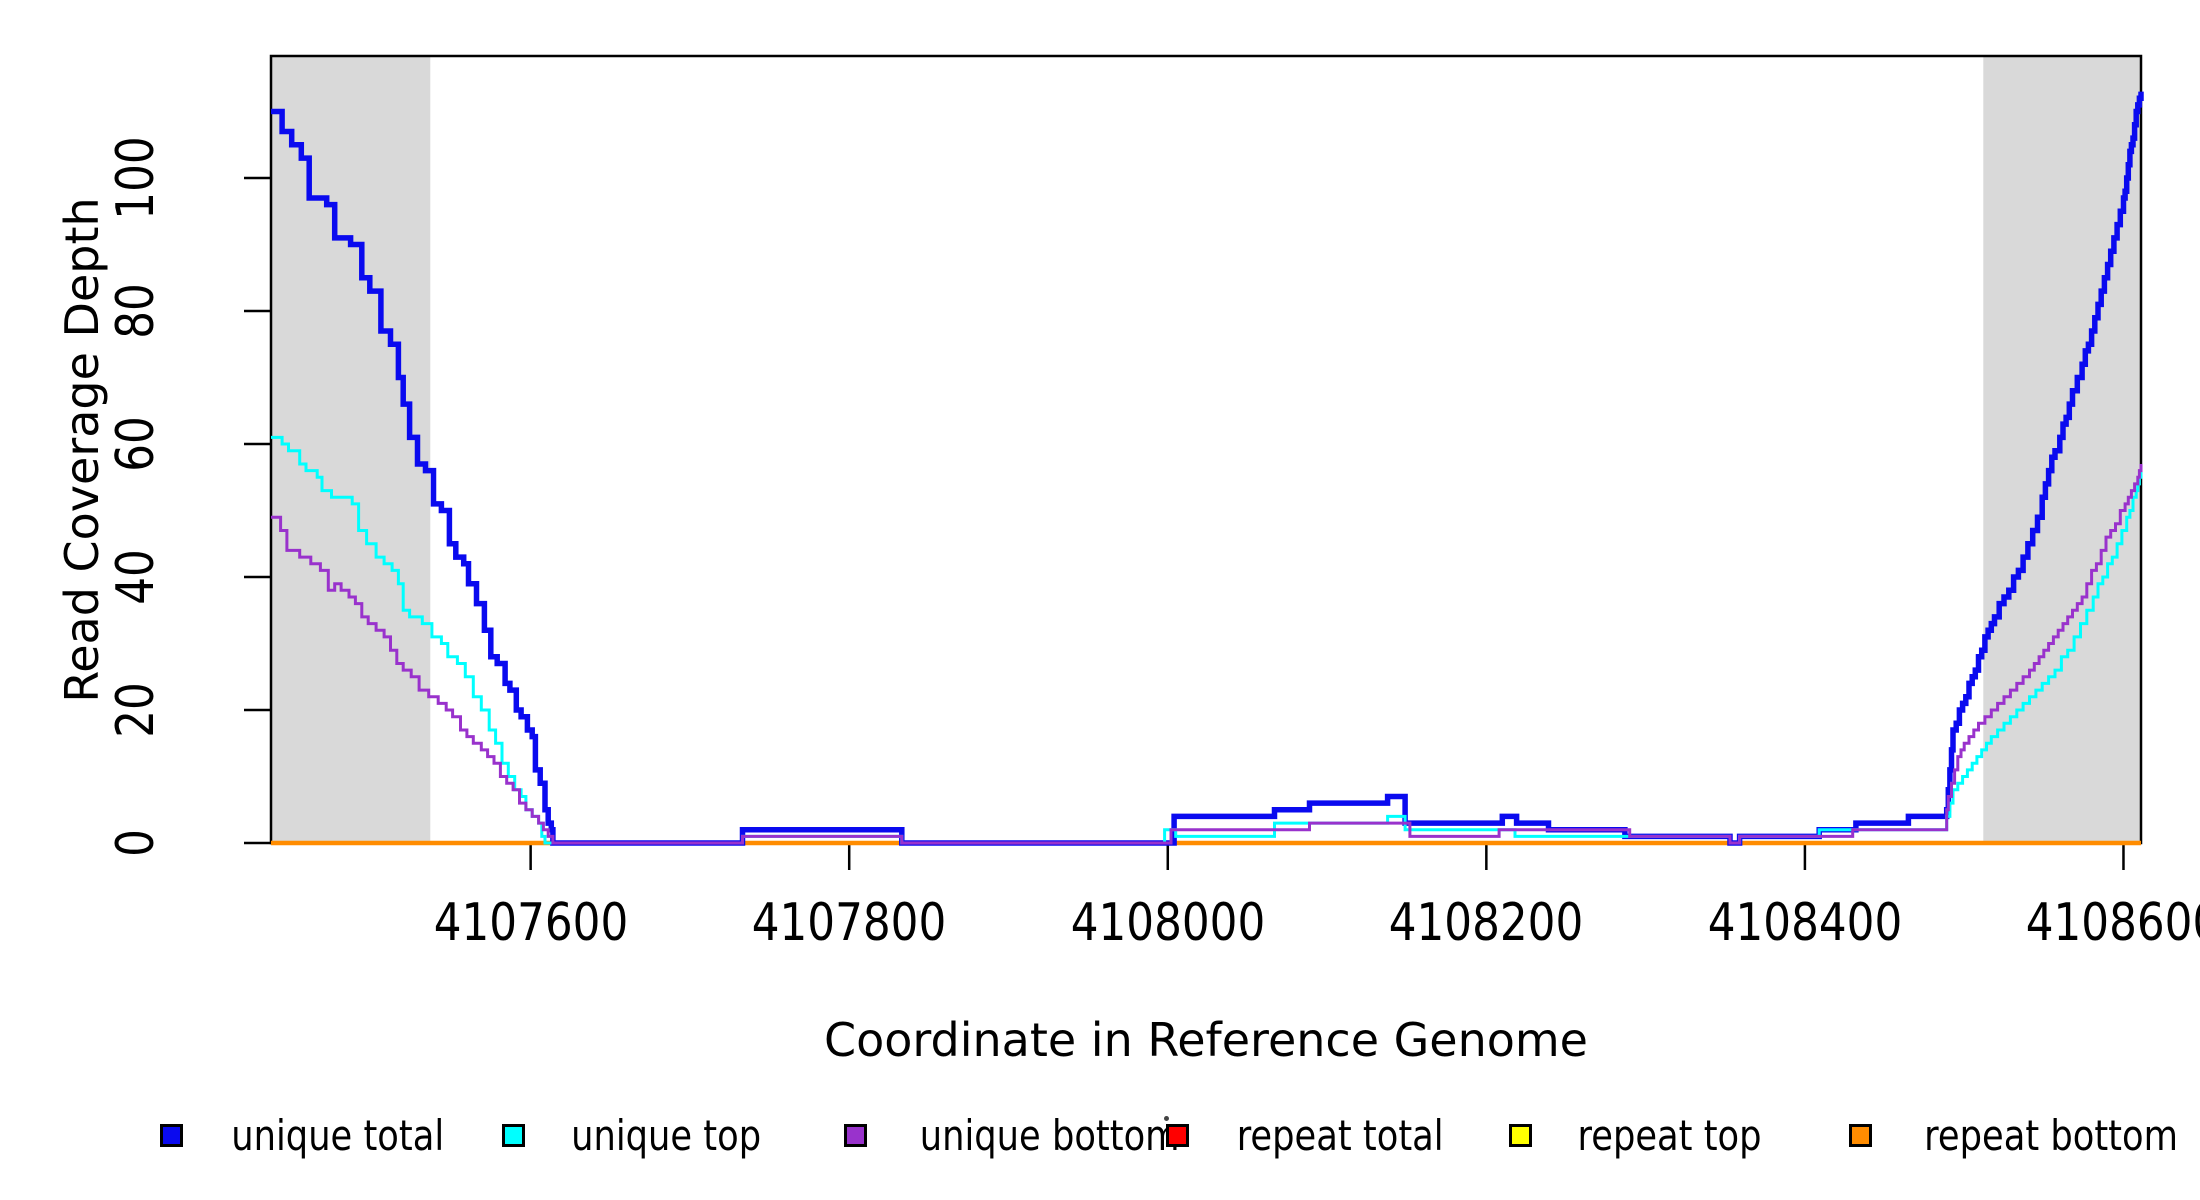  What do you see at coordinates (136, 710) in the screenshot?
I see `y-tick-label: 20` at bounding box center [136, 710].